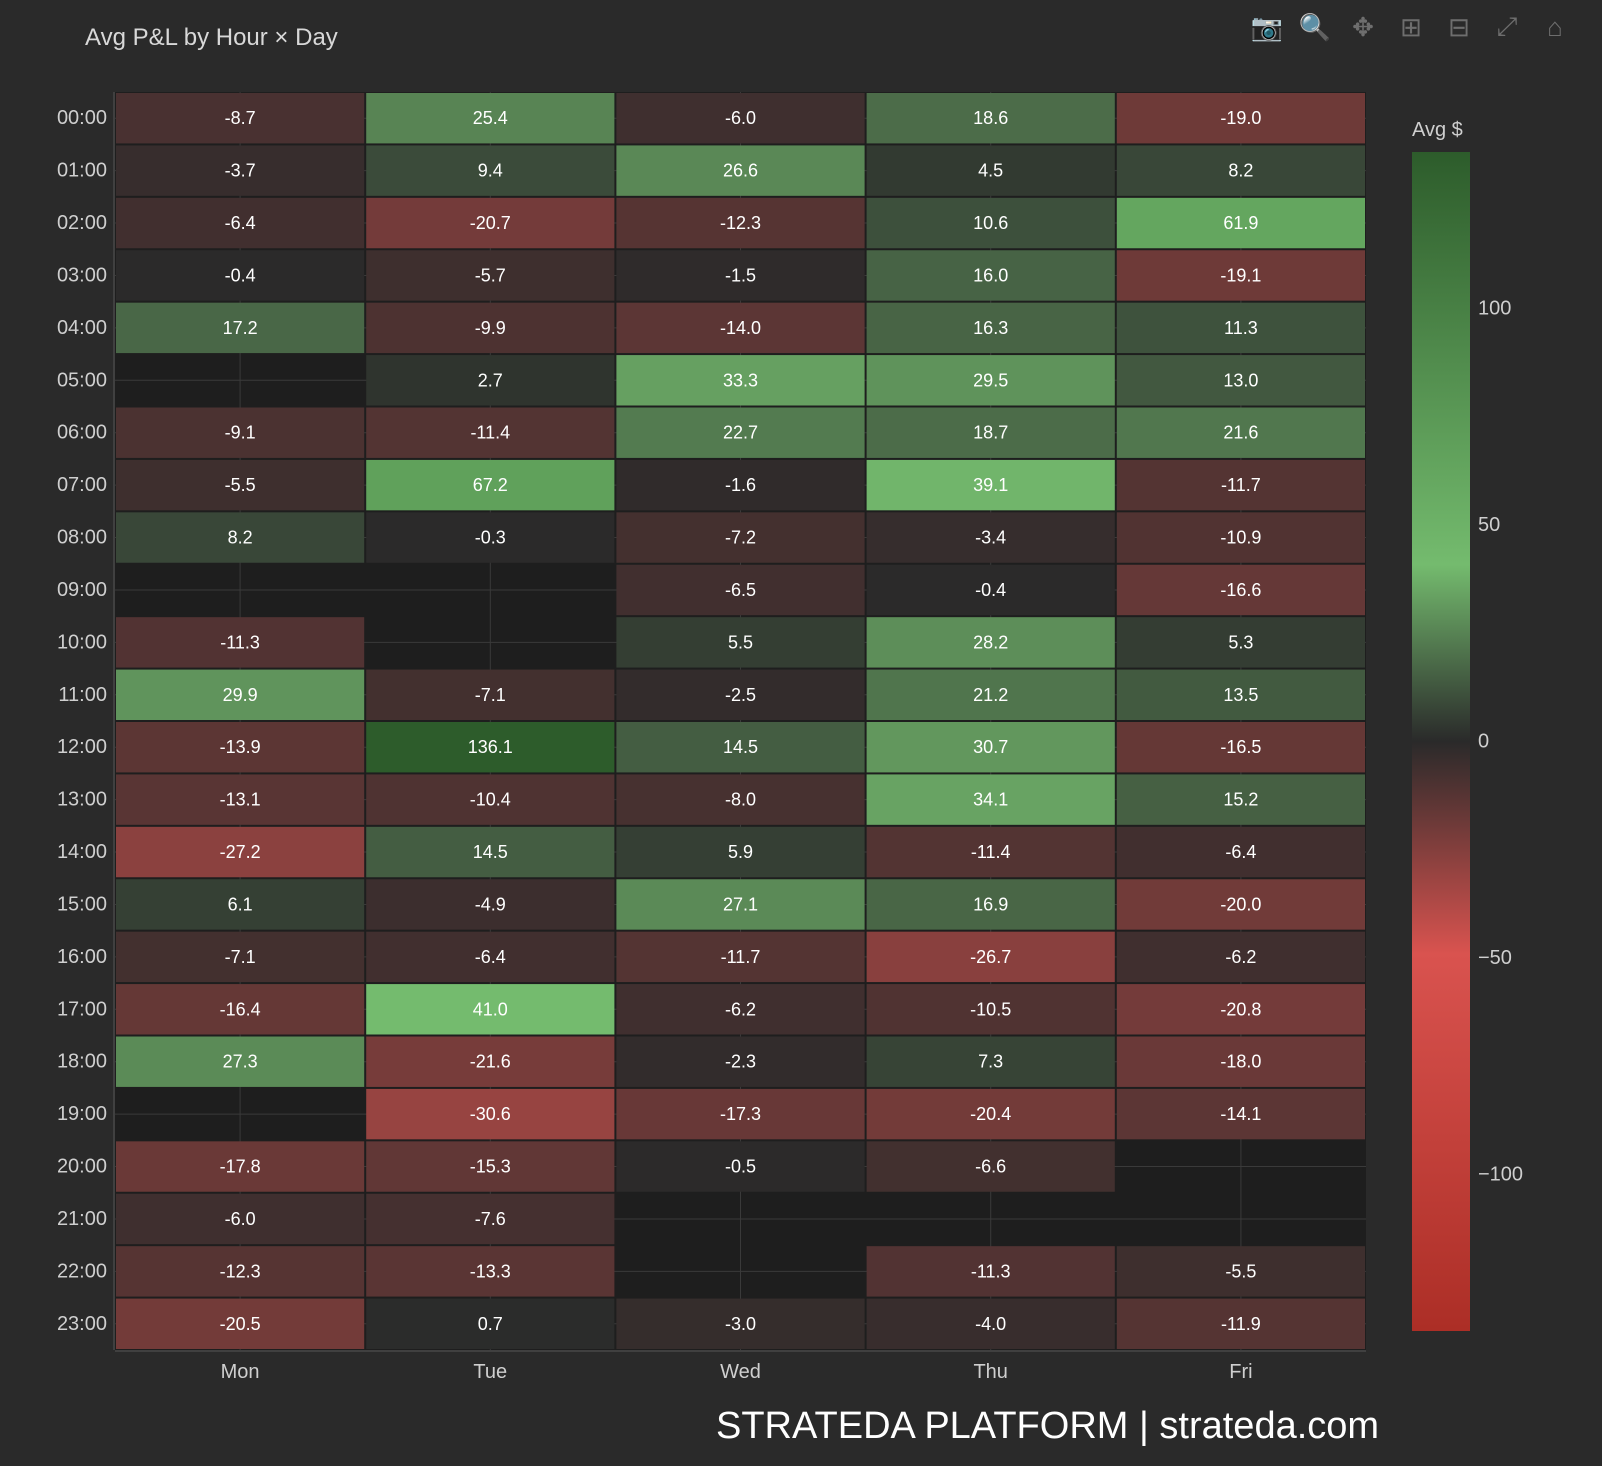  What do you see at coordinates (1555, 26) in the screenshot?
I see `home-icon: ⌂` at bounding box center [1555, 26].